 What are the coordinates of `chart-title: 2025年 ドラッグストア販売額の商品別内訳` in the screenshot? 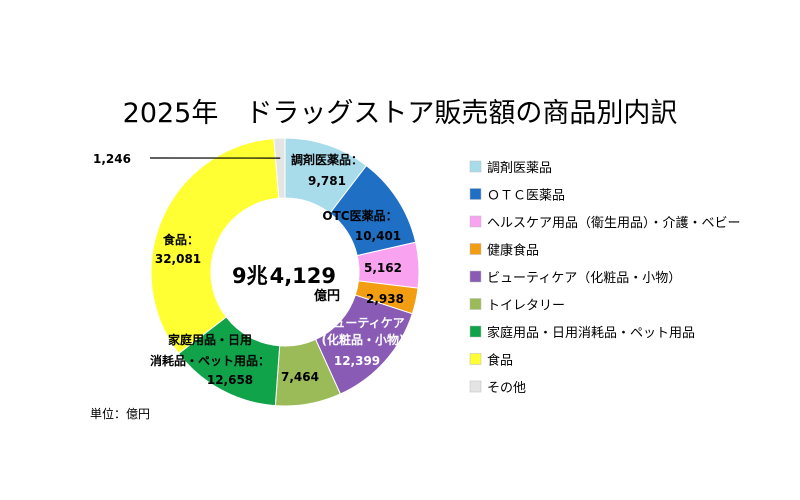 It's located at (400, 113).